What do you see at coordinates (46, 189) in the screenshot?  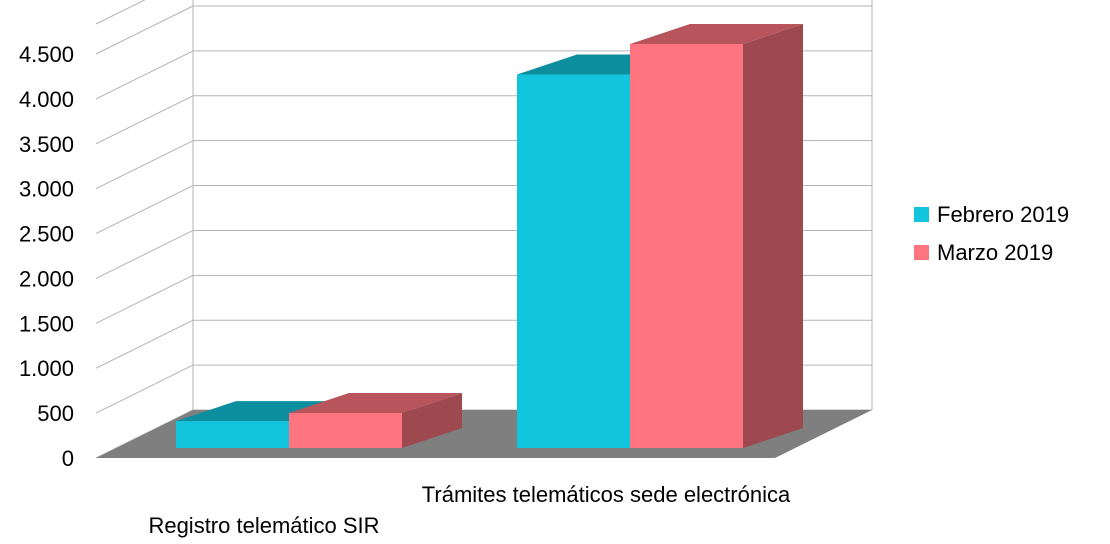 I see `y-tick-label: 3.000` at bounding box center [46, 189].